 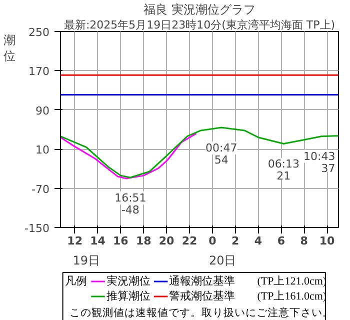 What do you see at coordinates (222, 261) in the screenshot?
I see `text: 20日` at bounding box center [222, 261].